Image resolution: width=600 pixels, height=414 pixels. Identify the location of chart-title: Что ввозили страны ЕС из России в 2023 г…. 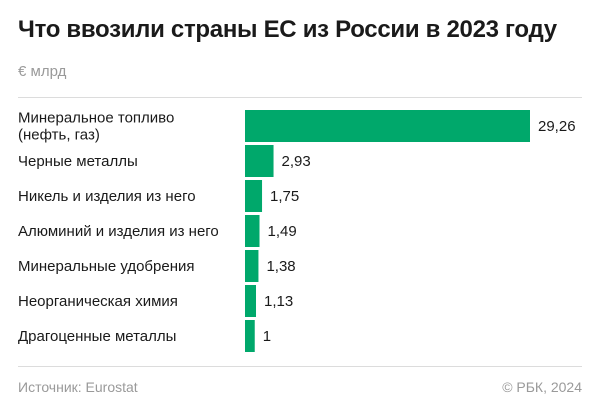
(287, 29).